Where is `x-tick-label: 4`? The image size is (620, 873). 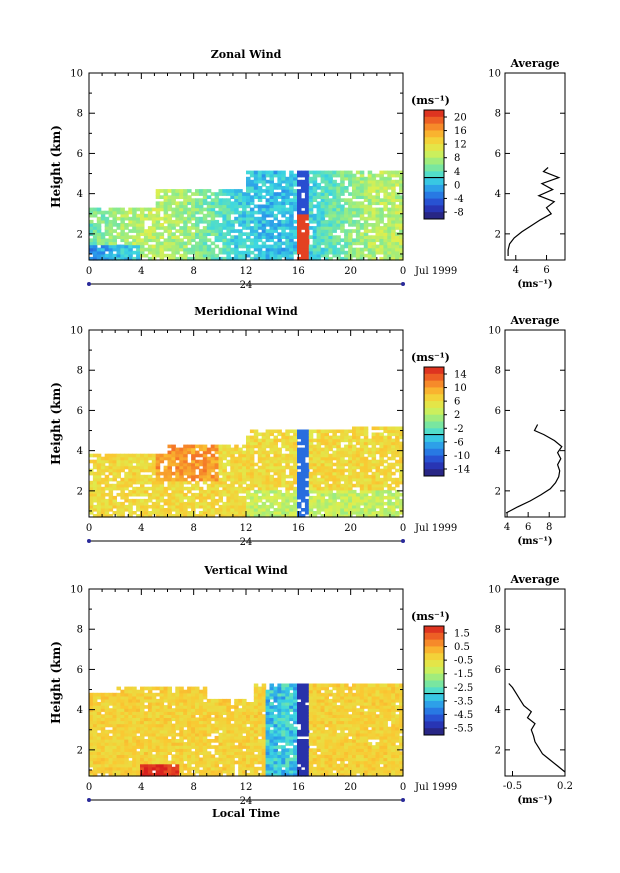 x-tick-label: 4 is located at coordinates (141, 271).